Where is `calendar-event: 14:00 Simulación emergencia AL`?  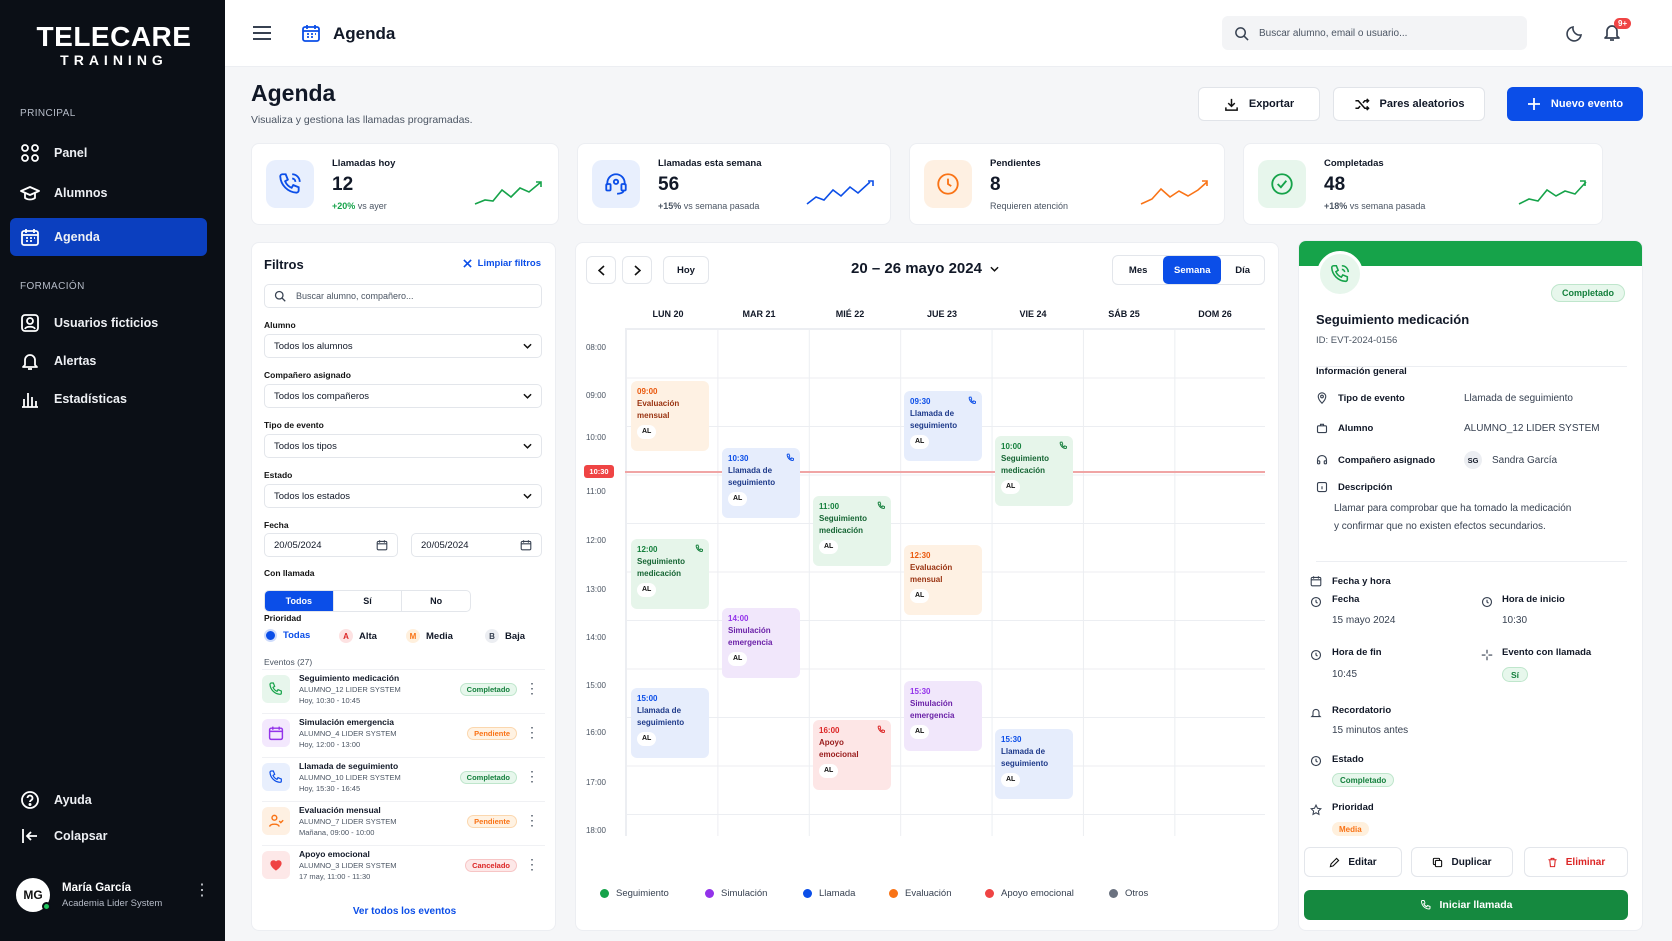
calendar-event: 14:00 Simulación emergencia AL is located at coordinates (761, 643).